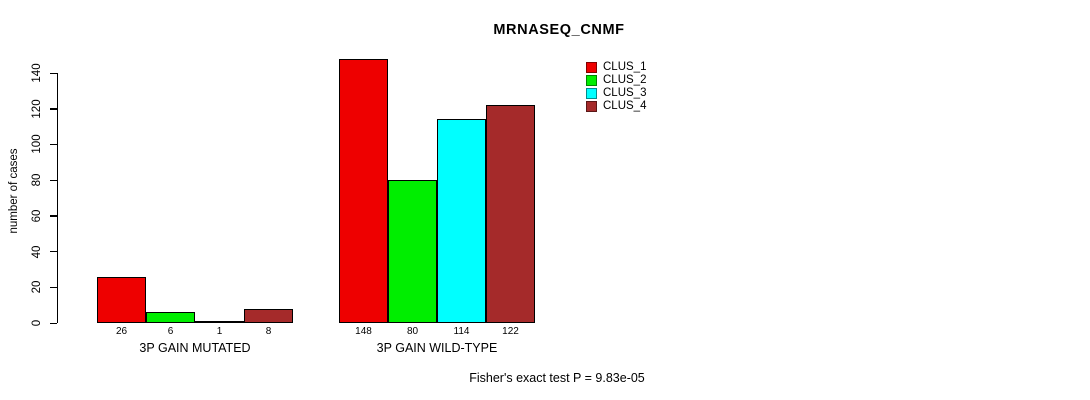  I want to click on bar-value-label: 114, so click(461, 331).